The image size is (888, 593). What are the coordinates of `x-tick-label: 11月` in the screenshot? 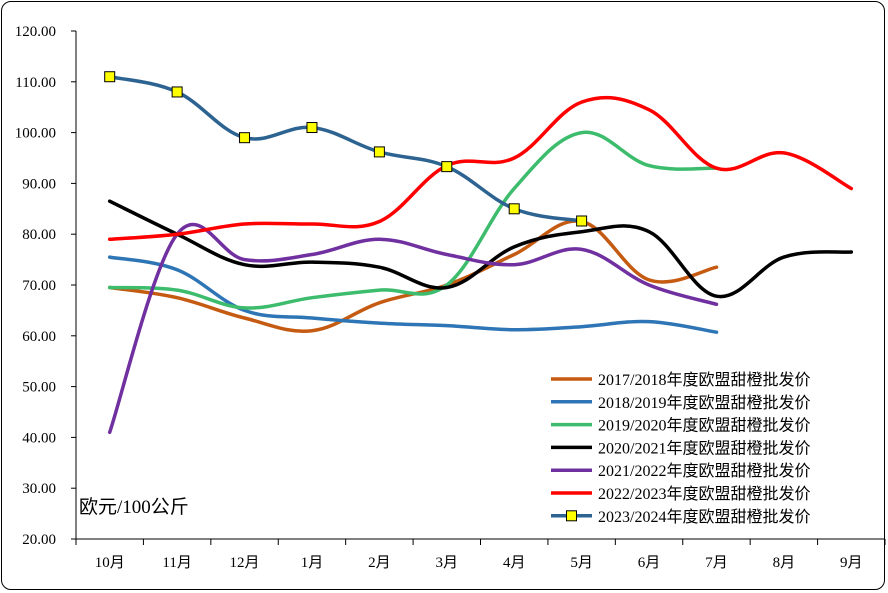 It's located at (176, 563).